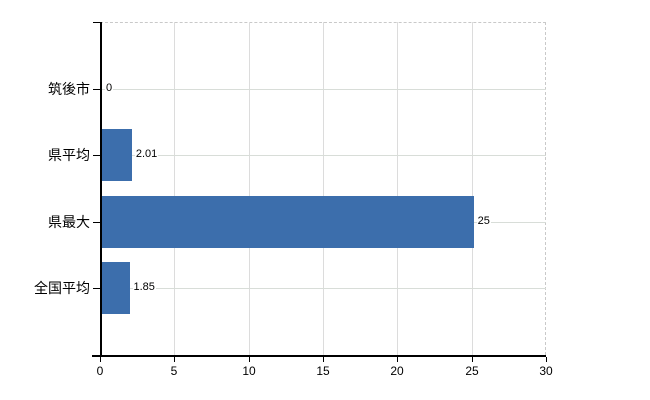  What do you see at coordinates (483, 221) in the screenshot?
I see `data-label: 25` at bounding box center [483, 221].